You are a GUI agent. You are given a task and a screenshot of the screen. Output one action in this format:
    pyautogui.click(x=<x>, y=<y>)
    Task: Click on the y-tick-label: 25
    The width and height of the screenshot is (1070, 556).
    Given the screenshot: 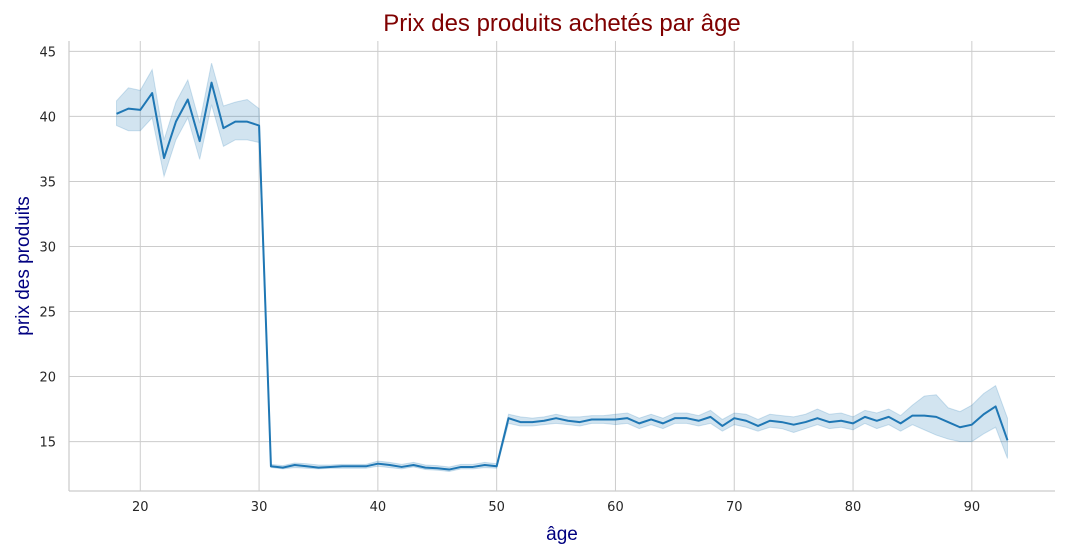 What is the action you would take?
    pyautogui.click(x=47, y=313)
    